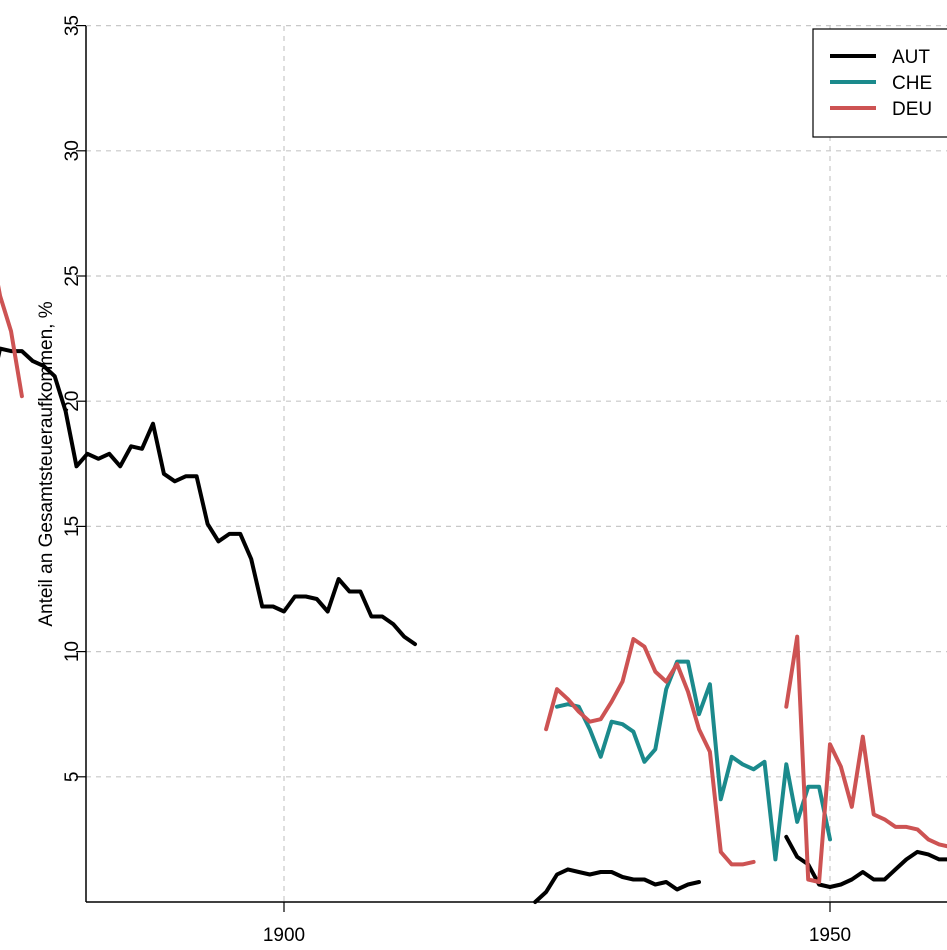  I want to click on y-tick-label-25: 25, so click(72, 275).